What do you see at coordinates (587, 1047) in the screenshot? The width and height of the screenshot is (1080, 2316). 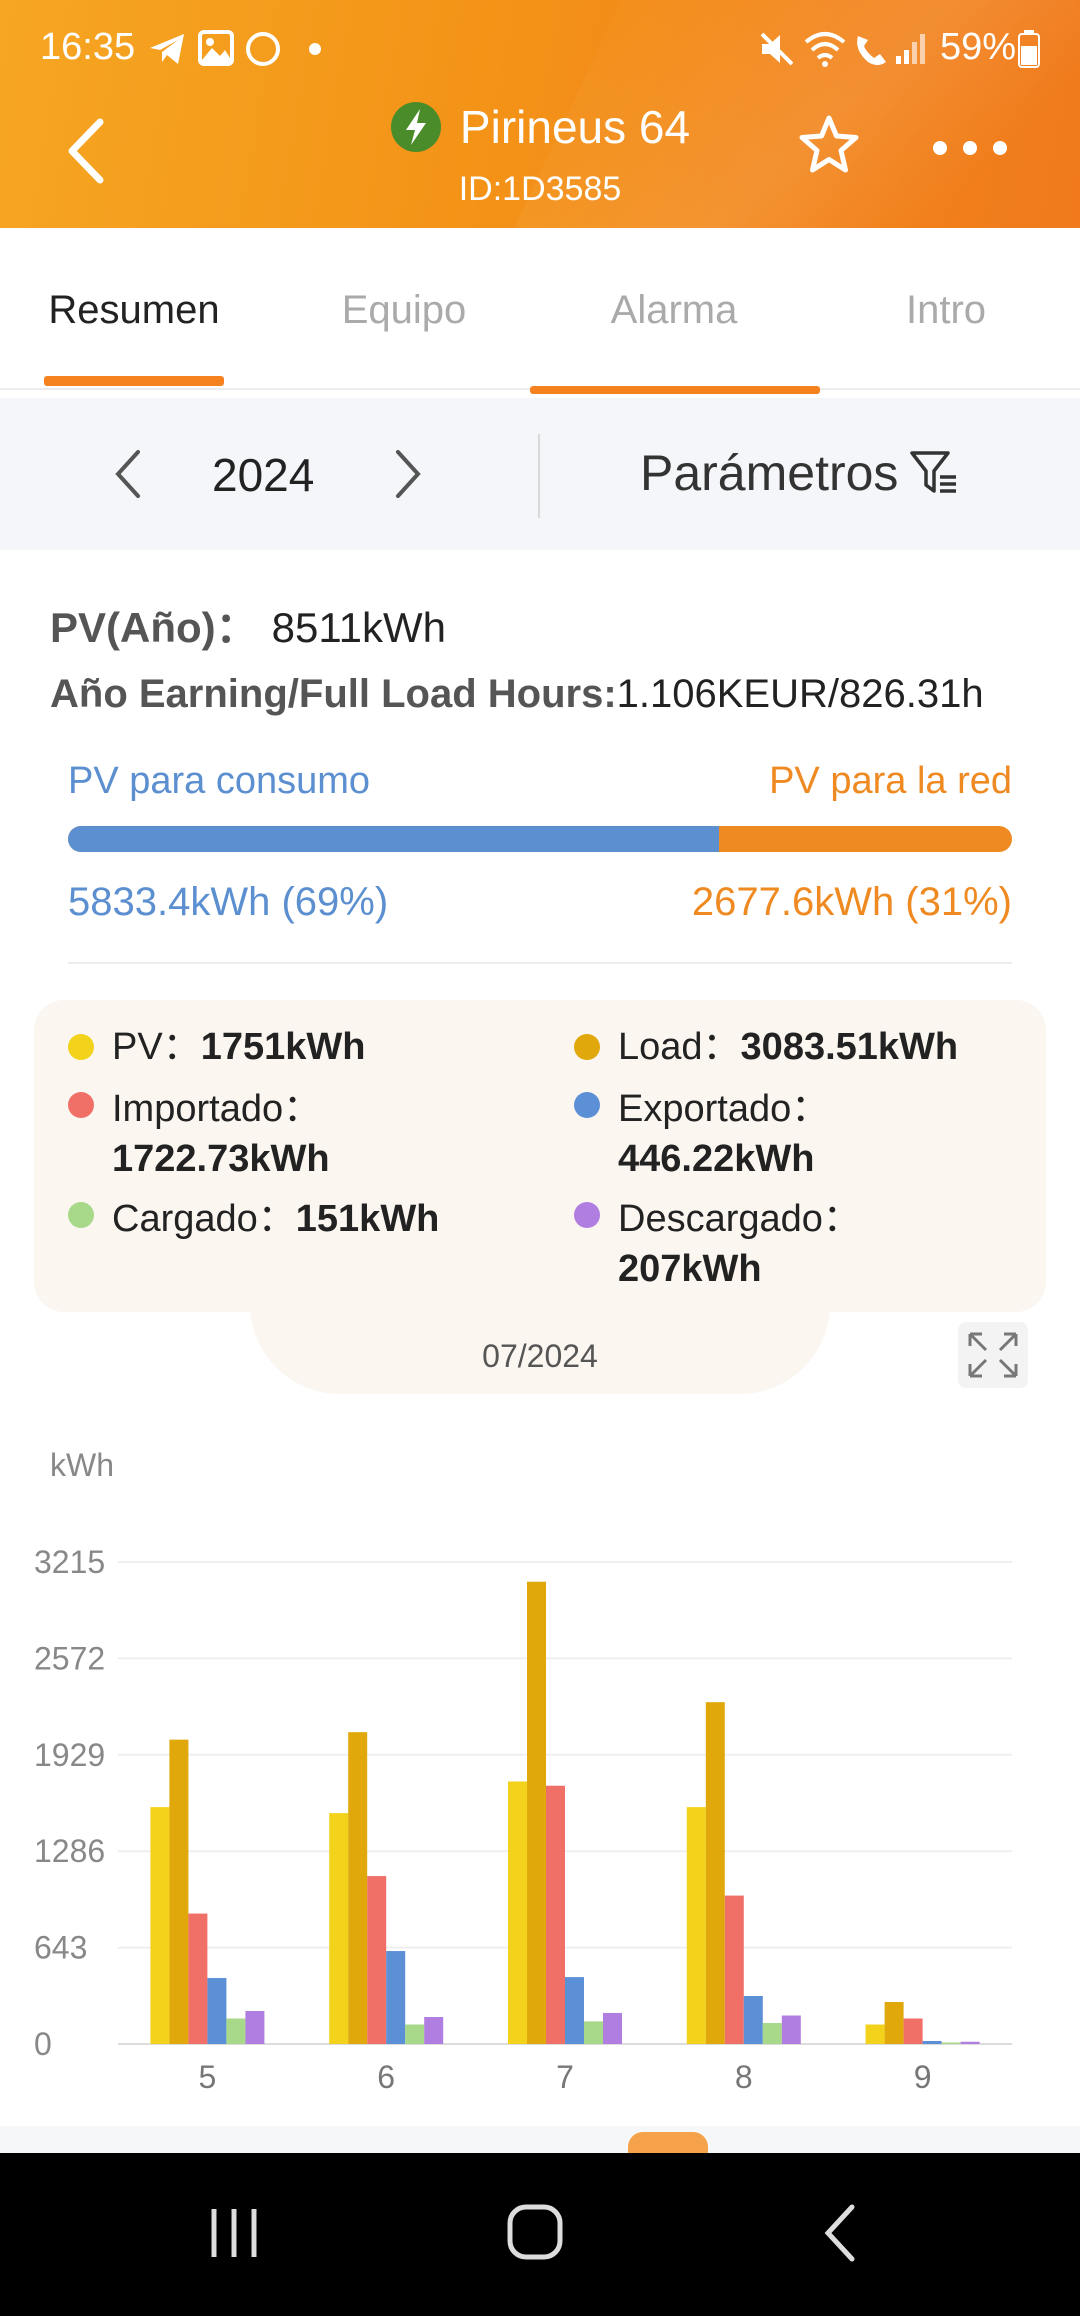 I see `load-legend-dot` at bounding box center [587, 1047].